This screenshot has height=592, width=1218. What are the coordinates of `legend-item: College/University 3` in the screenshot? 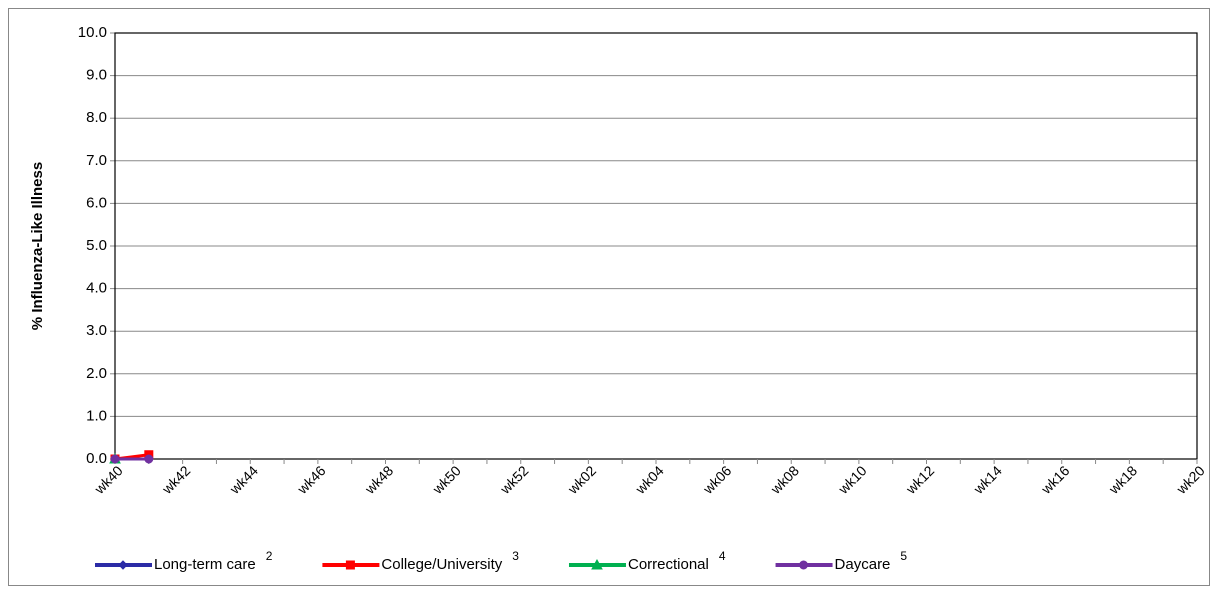 It's located at (420, 561).